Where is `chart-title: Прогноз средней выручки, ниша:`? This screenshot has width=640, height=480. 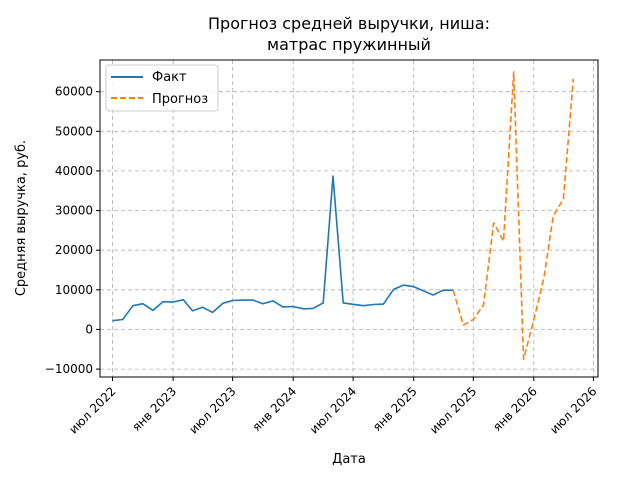
chart-title: Прогноз средней выручки, ниша: is located at coordinates (349, 23).